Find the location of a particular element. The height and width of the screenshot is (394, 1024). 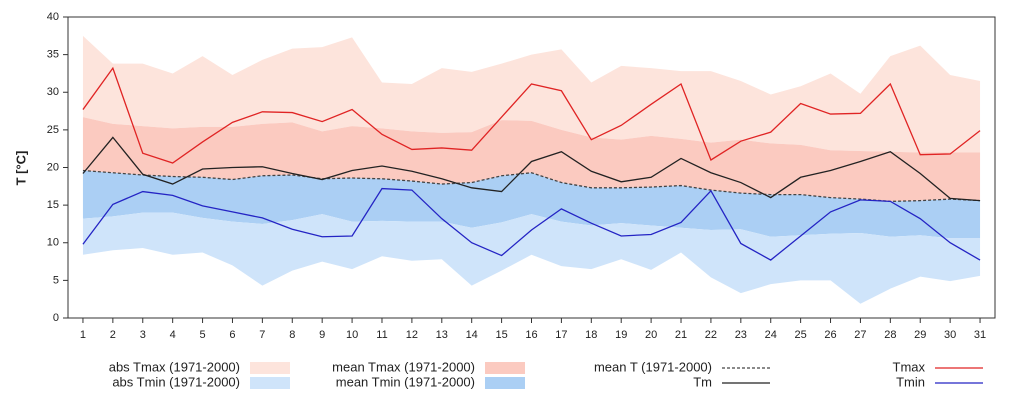

x-tick-label: 20 is located at coordinates (651, 335).